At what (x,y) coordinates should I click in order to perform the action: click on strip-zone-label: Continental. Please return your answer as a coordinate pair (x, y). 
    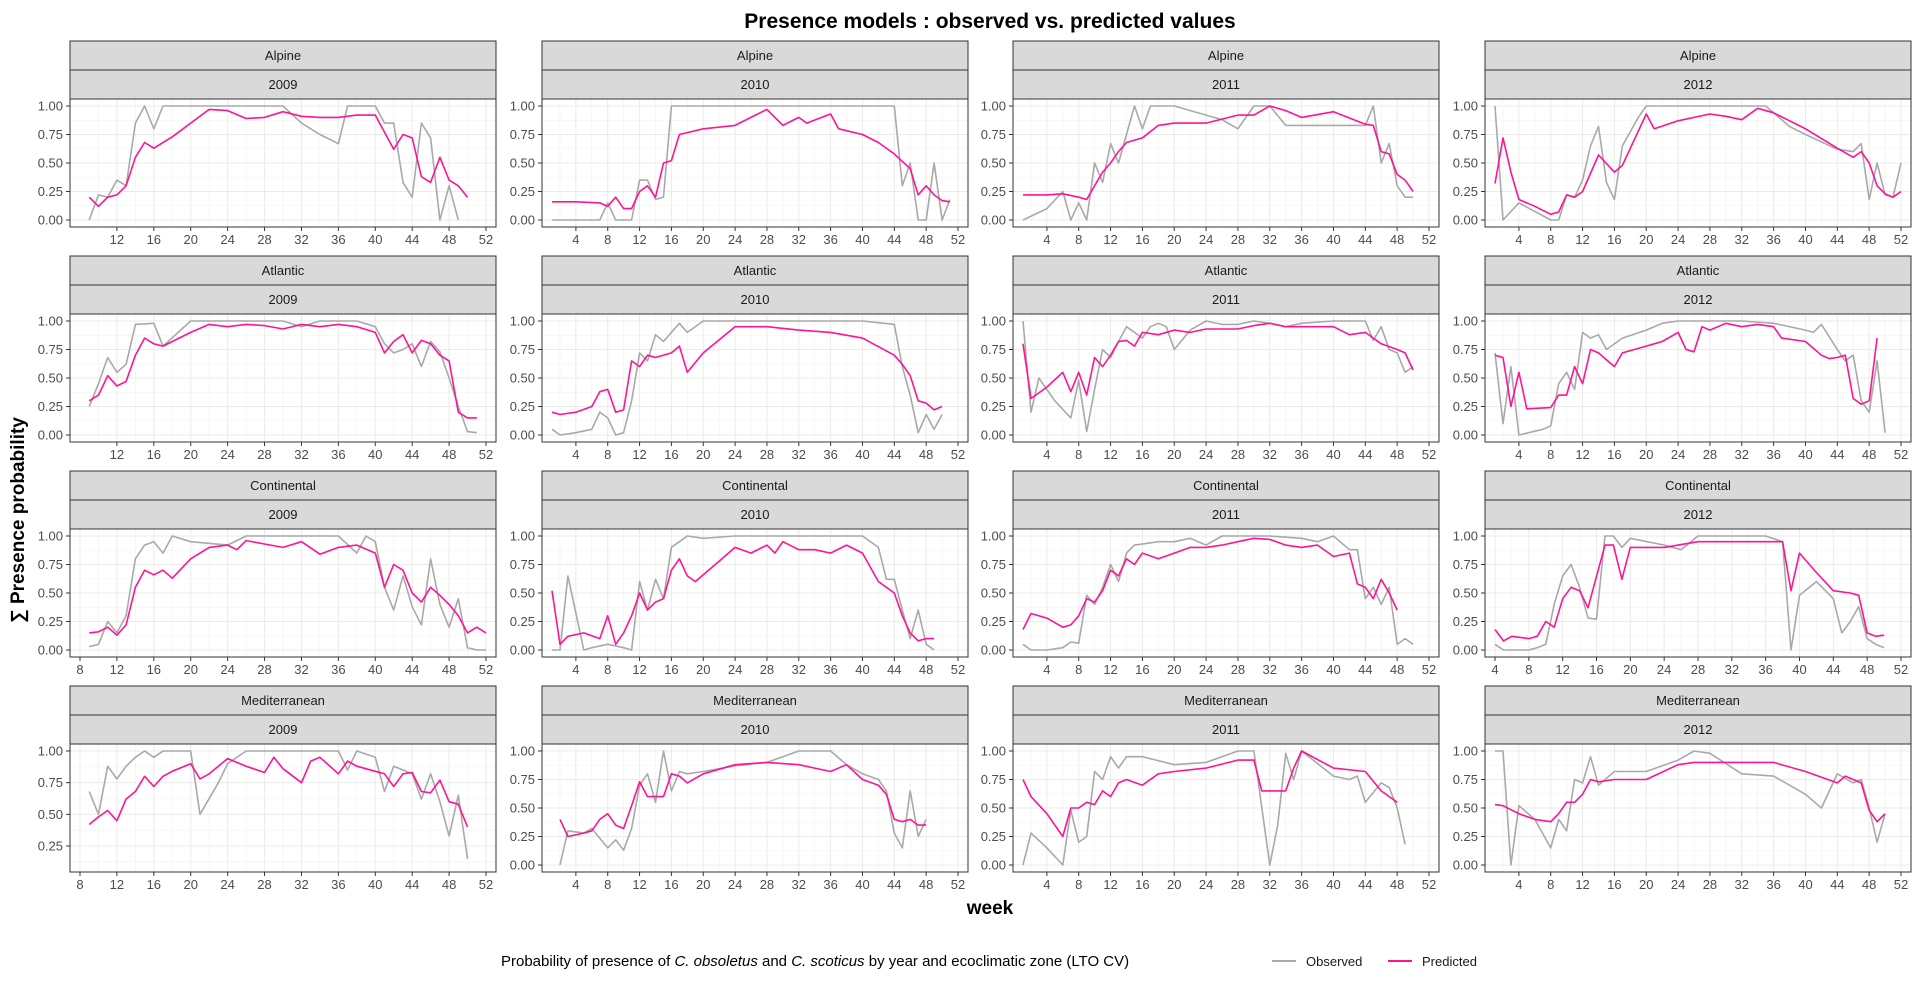
    Looking at the image, I should click on (283, 485).